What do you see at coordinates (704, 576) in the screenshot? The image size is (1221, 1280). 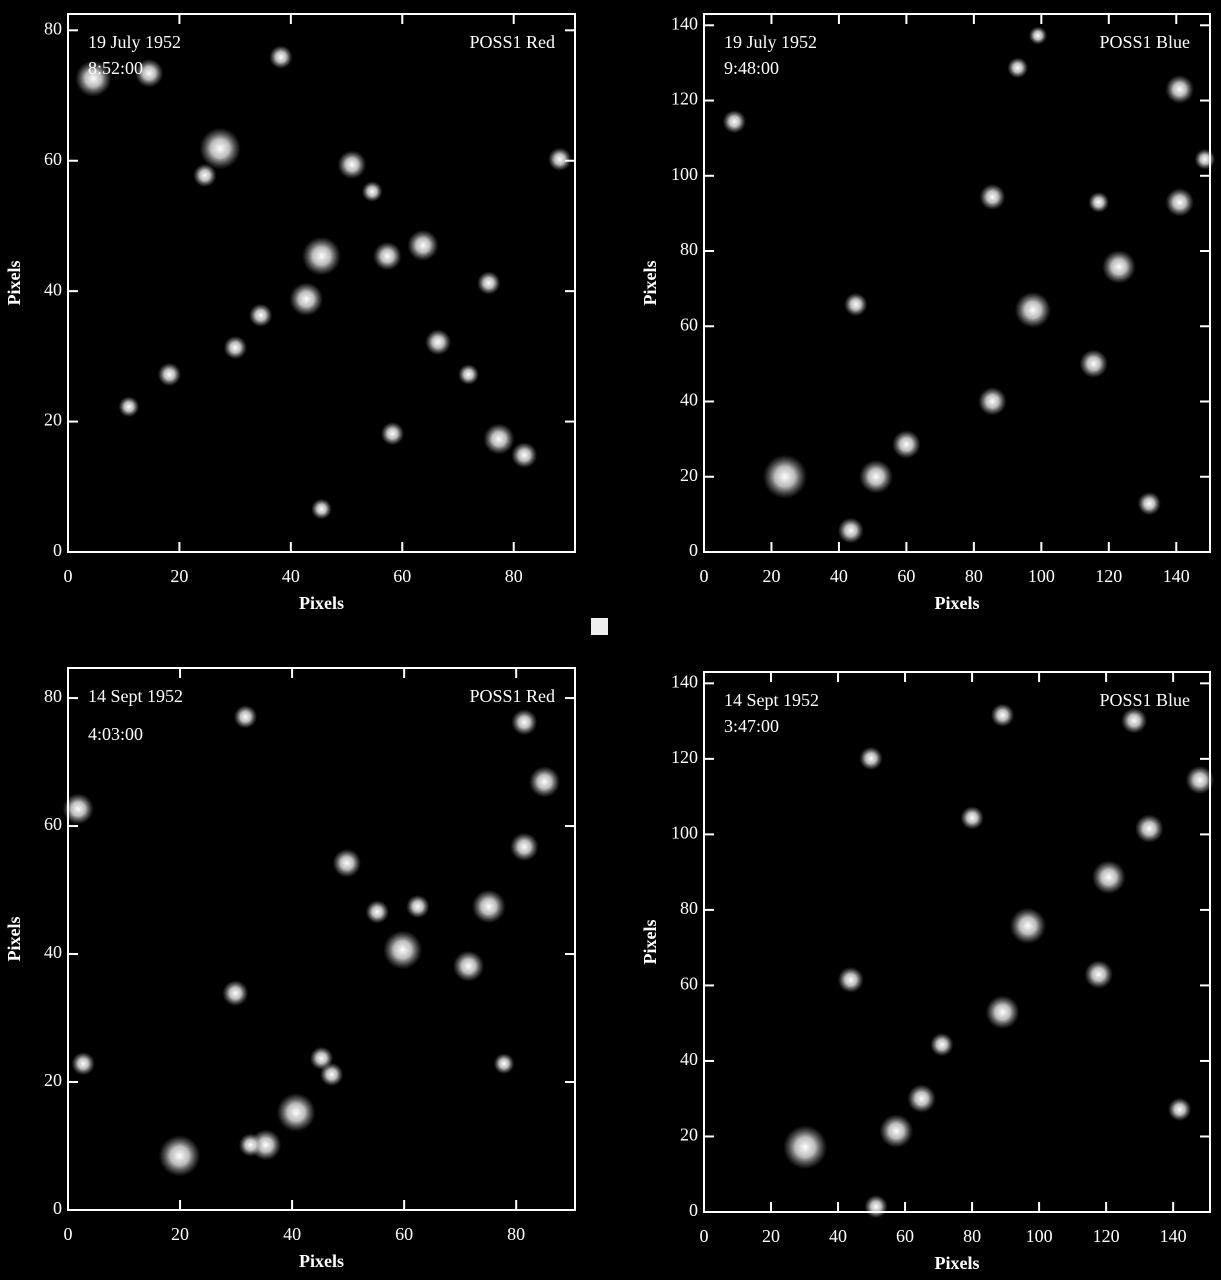 I see `x-tick-label: 0` at bounding box center [704, 576].